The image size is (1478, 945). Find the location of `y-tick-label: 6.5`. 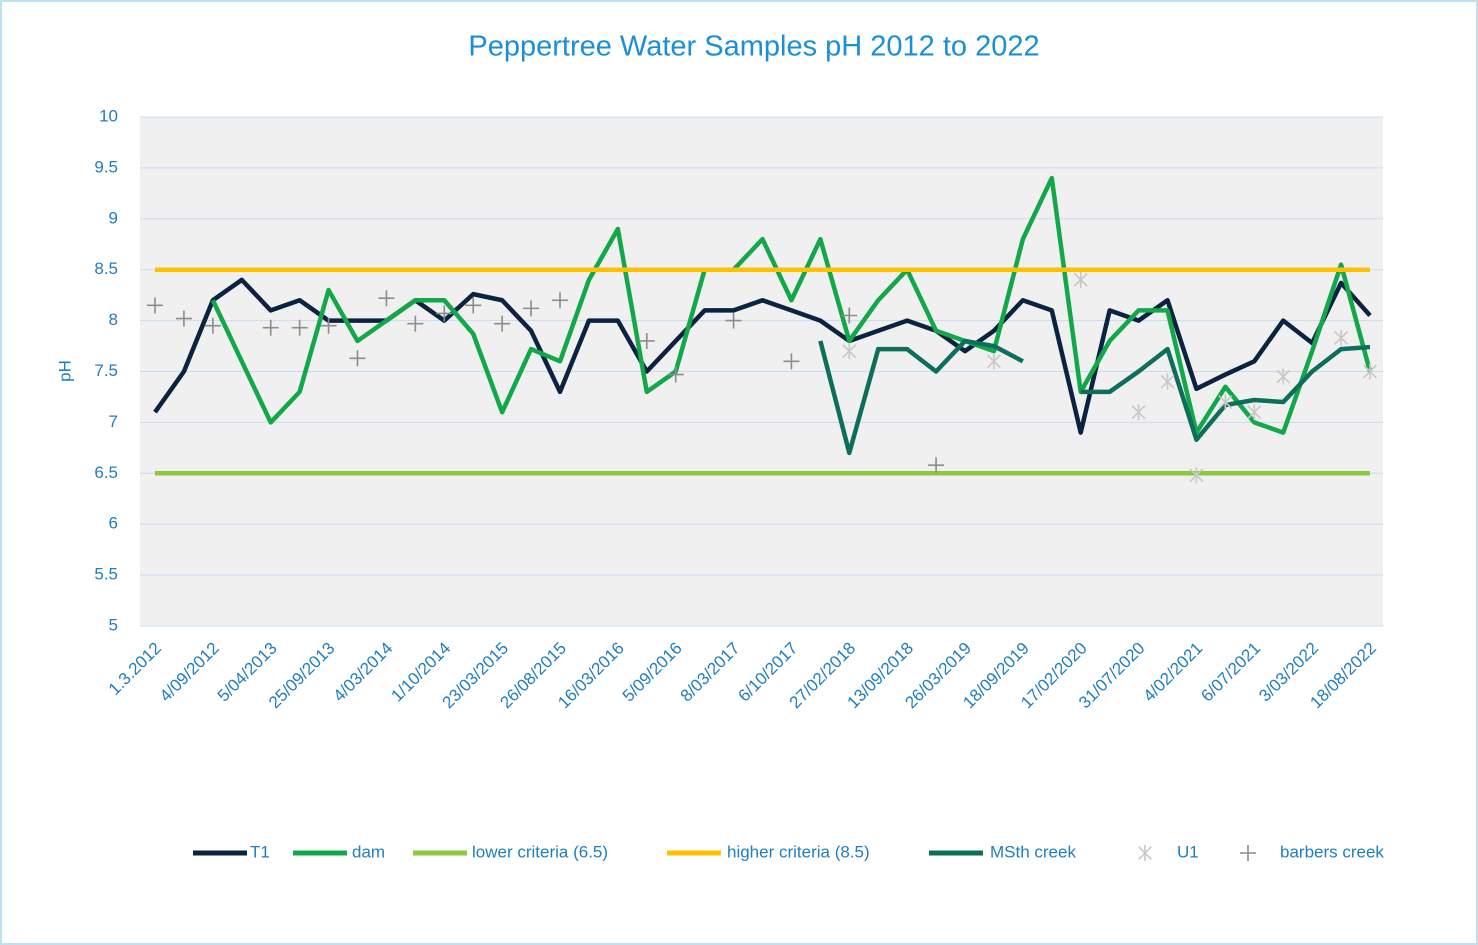

y-tick-label: 6.5 is located at coordinates (106, 472).